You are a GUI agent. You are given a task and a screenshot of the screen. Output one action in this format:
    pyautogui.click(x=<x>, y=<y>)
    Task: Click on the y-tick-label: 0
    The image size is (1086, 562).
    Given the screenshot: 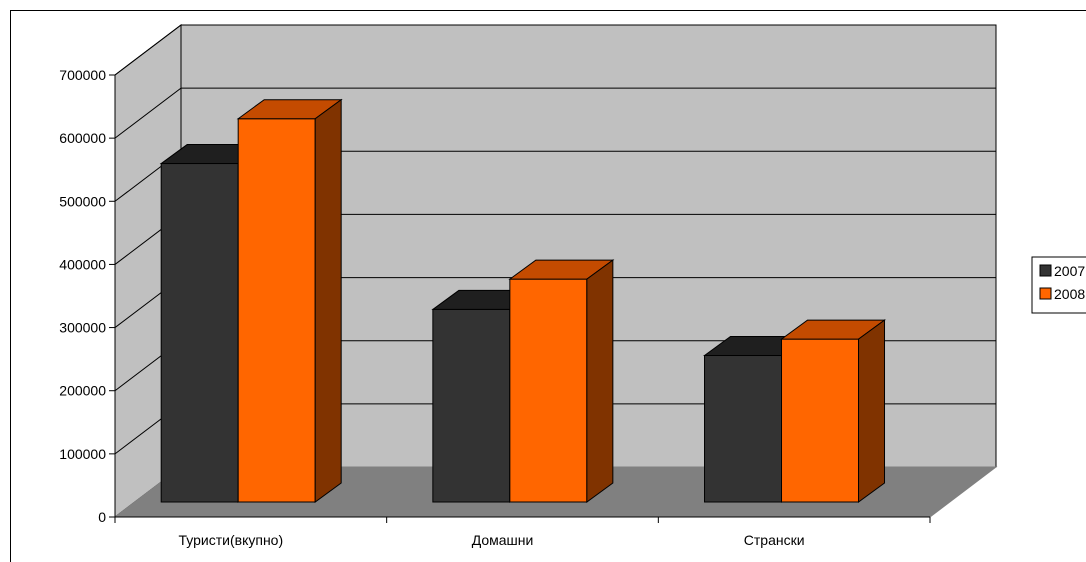 What is the action you would take?
    pyautogui.click(x=102, y=517)
    